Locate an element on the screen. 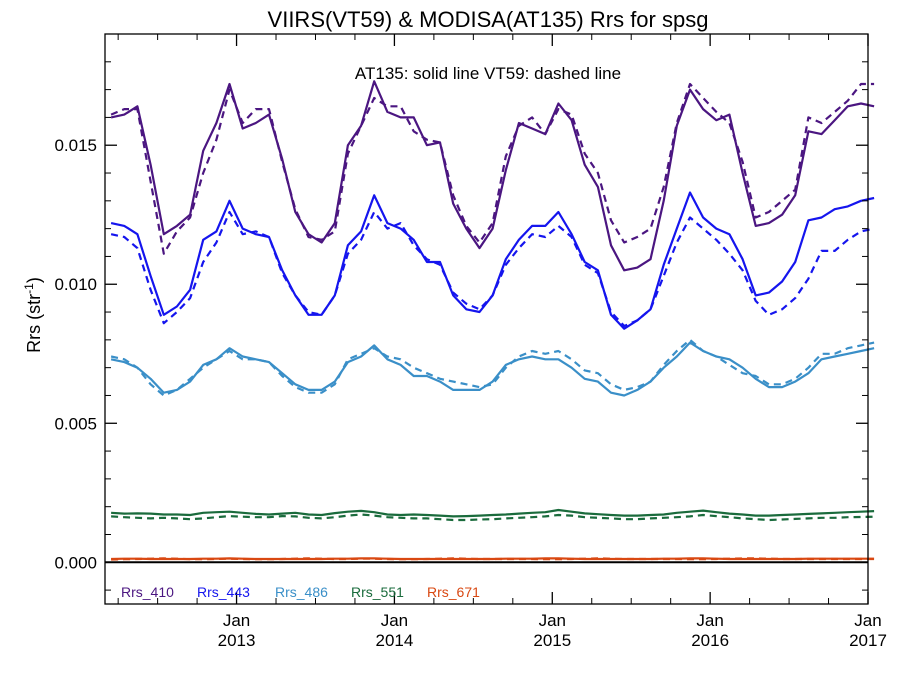 Image resolution: width=900 pixels, height=675 pixels. legend: Rrs_410 Rrs_443 Rrs_486 Rrs_551 Rrs_671 is located at coordinates (300, 592).